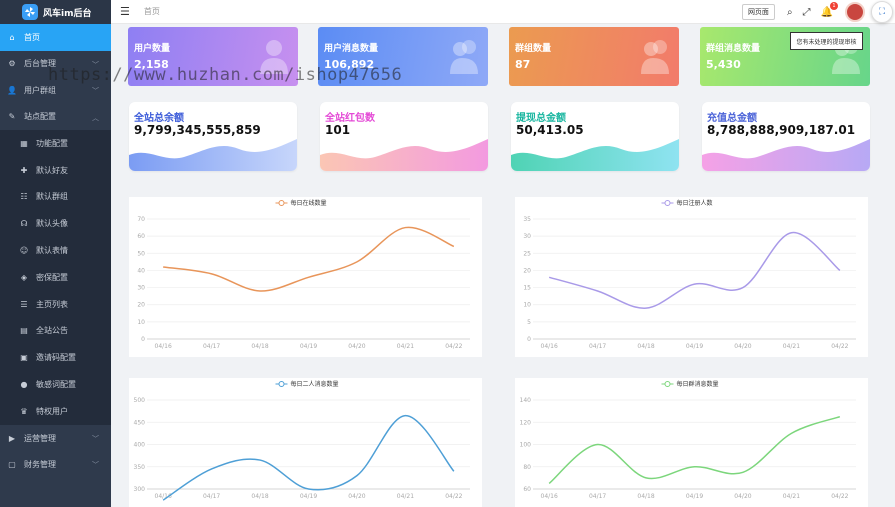  I want to click on sidebar-item-sub-1: ✚ 默认好友, so click(55, 170).